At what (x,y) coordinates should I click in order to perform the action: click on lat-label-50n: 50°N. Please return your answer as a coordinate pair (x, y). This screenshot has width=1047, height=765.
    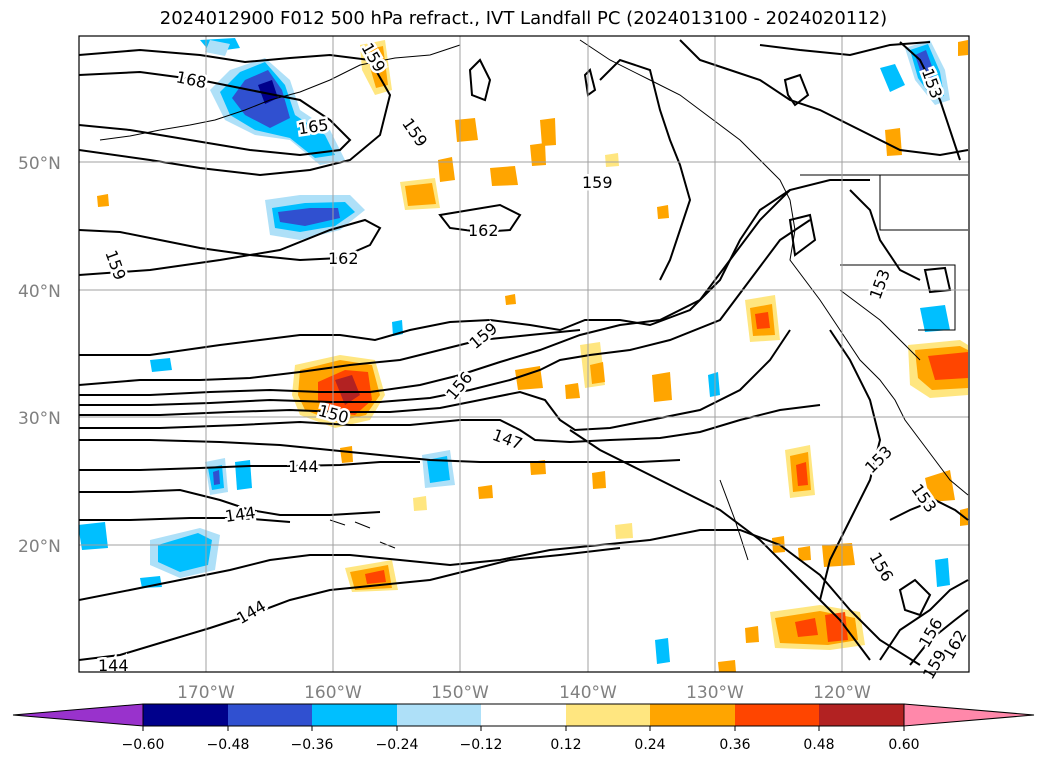
    Looking at the image, I should click on (39, 164).